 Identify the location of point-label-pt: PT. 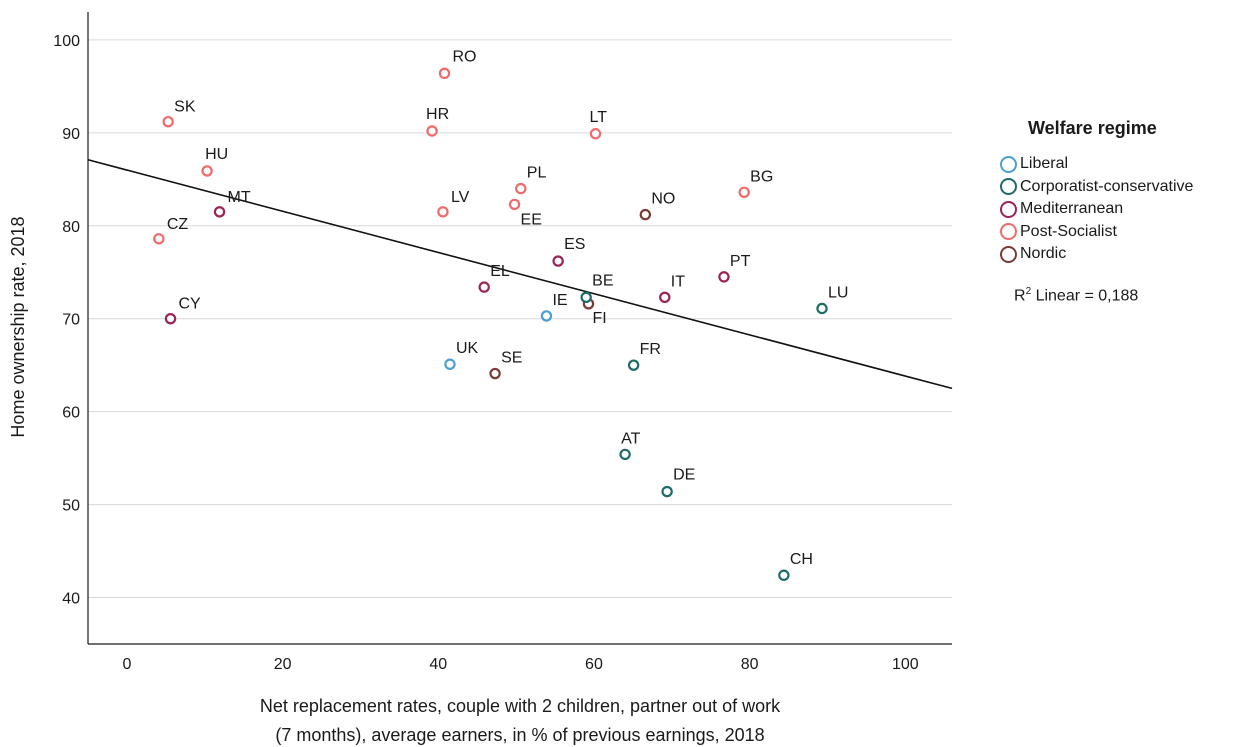
(740, 261).